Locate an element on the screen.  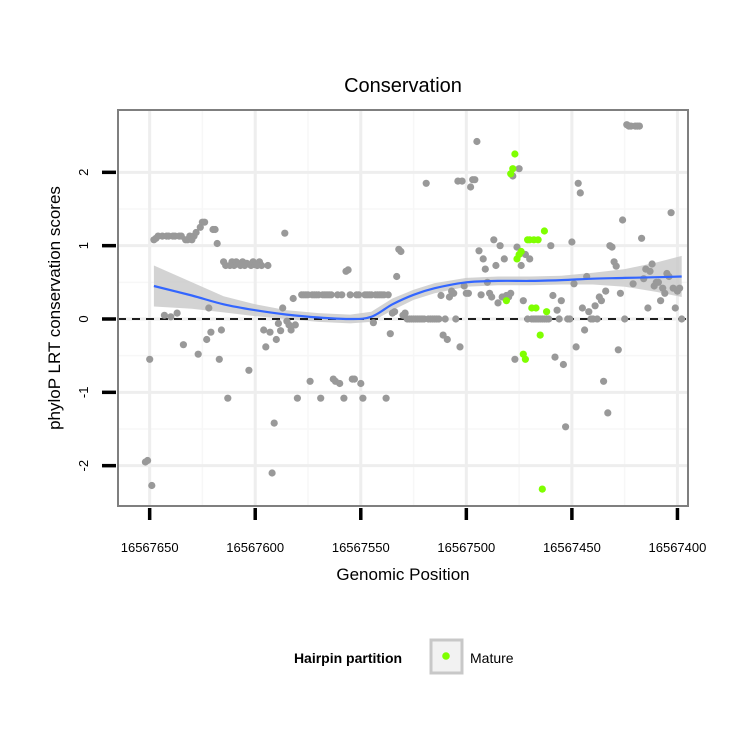
smooth-trend-line is located at coordinates (417, 298).